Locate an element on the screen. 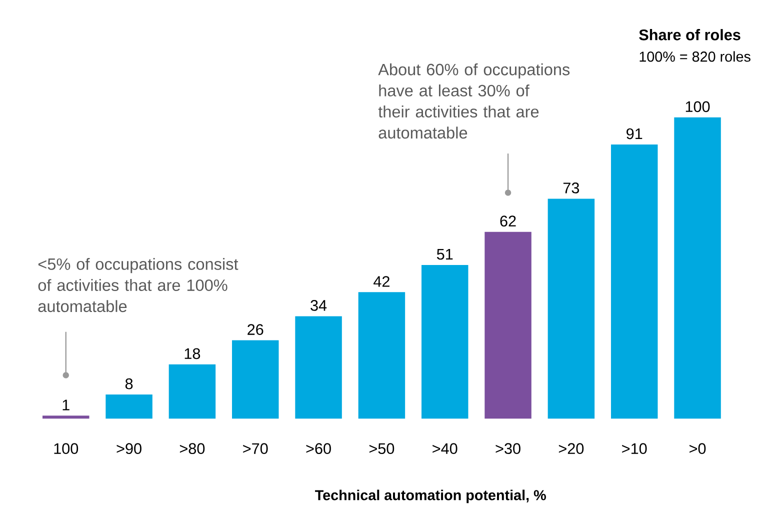 This screenshot has width=778, height=507. x-tick-label: >30 is located at coordinates (508, 448).